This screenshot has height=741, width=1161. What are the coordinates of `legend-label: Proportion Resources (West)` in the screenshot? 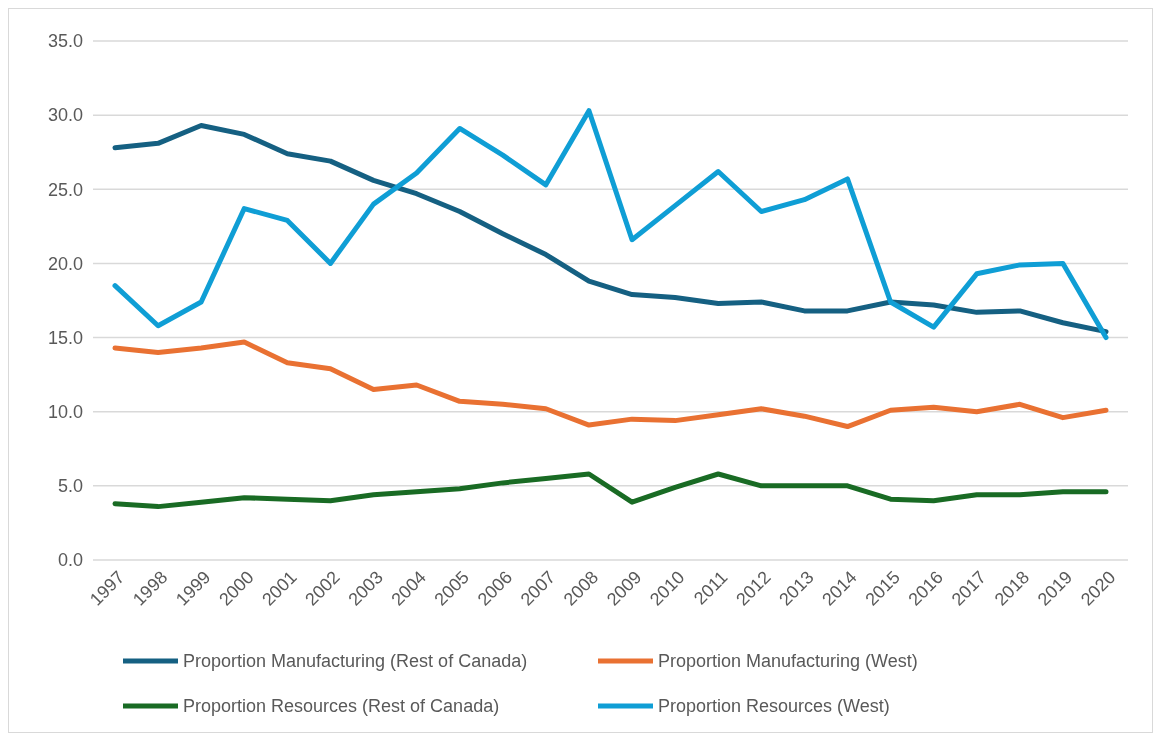 It's located at (774, 706).